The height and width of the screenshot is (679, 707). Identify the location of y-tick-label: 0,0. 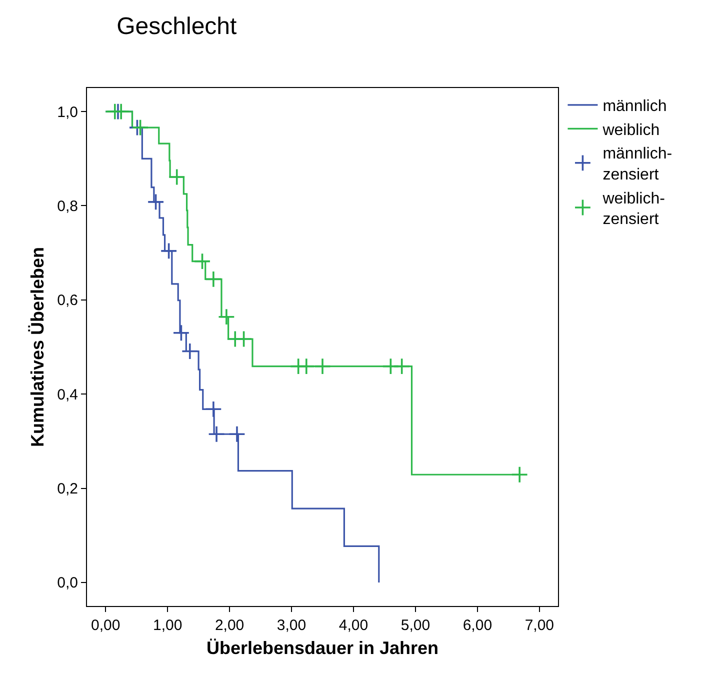
(67, 583).